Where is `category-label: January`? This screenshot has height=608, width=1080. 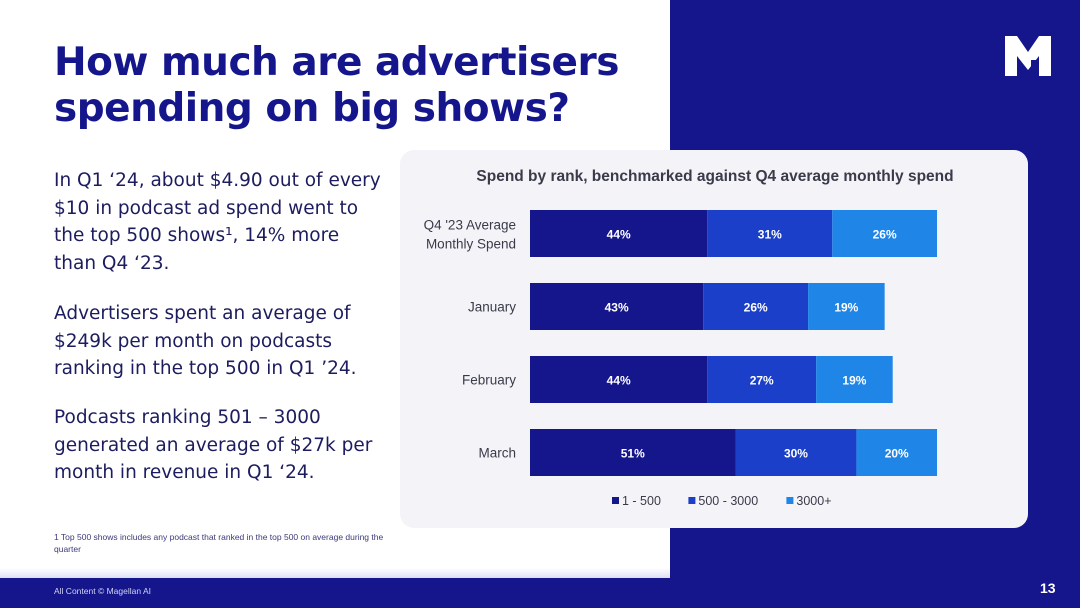
category-label: January is located at coordinates (492, 307).